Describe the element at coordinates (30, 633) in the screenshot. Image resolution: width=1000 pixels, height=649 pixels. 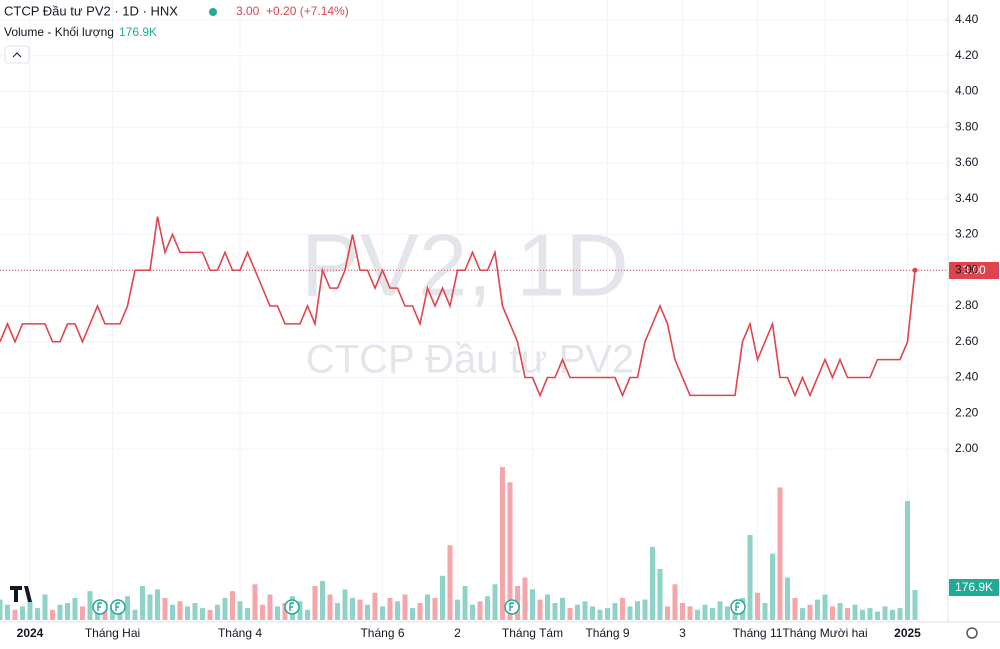
I see `x-tick-label: 2024` at that location.